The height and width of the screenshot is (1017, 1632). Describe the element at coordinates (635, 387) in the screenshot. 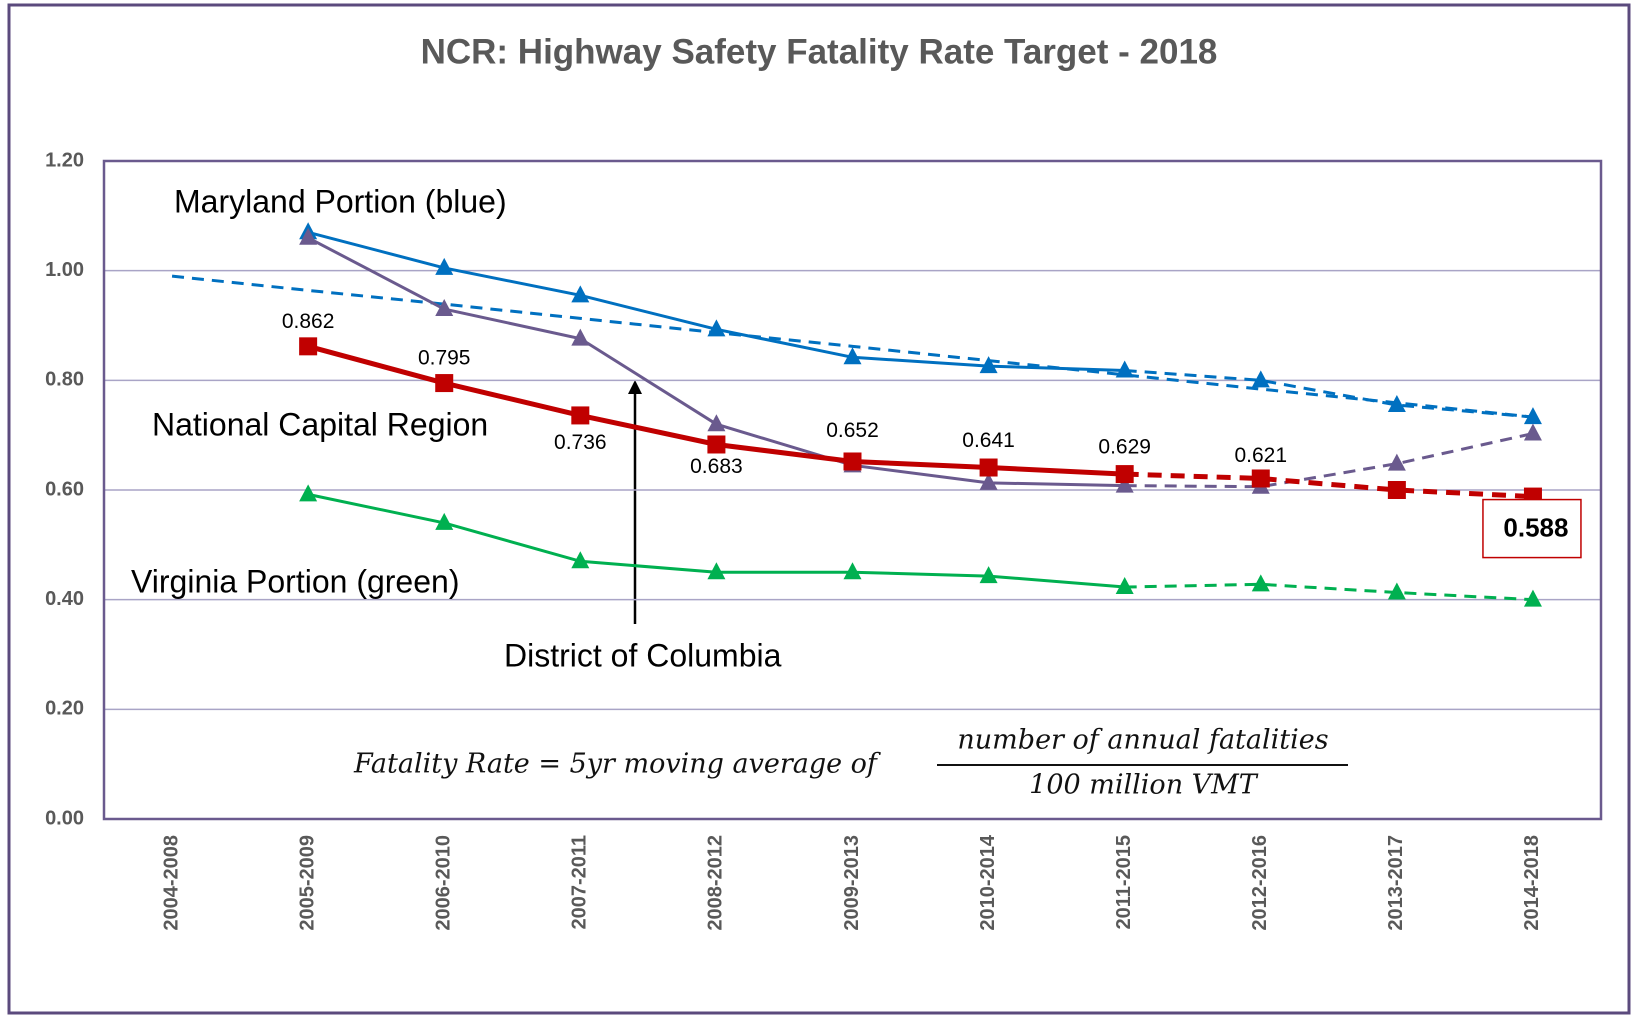

I see `arrow-head` at that location.